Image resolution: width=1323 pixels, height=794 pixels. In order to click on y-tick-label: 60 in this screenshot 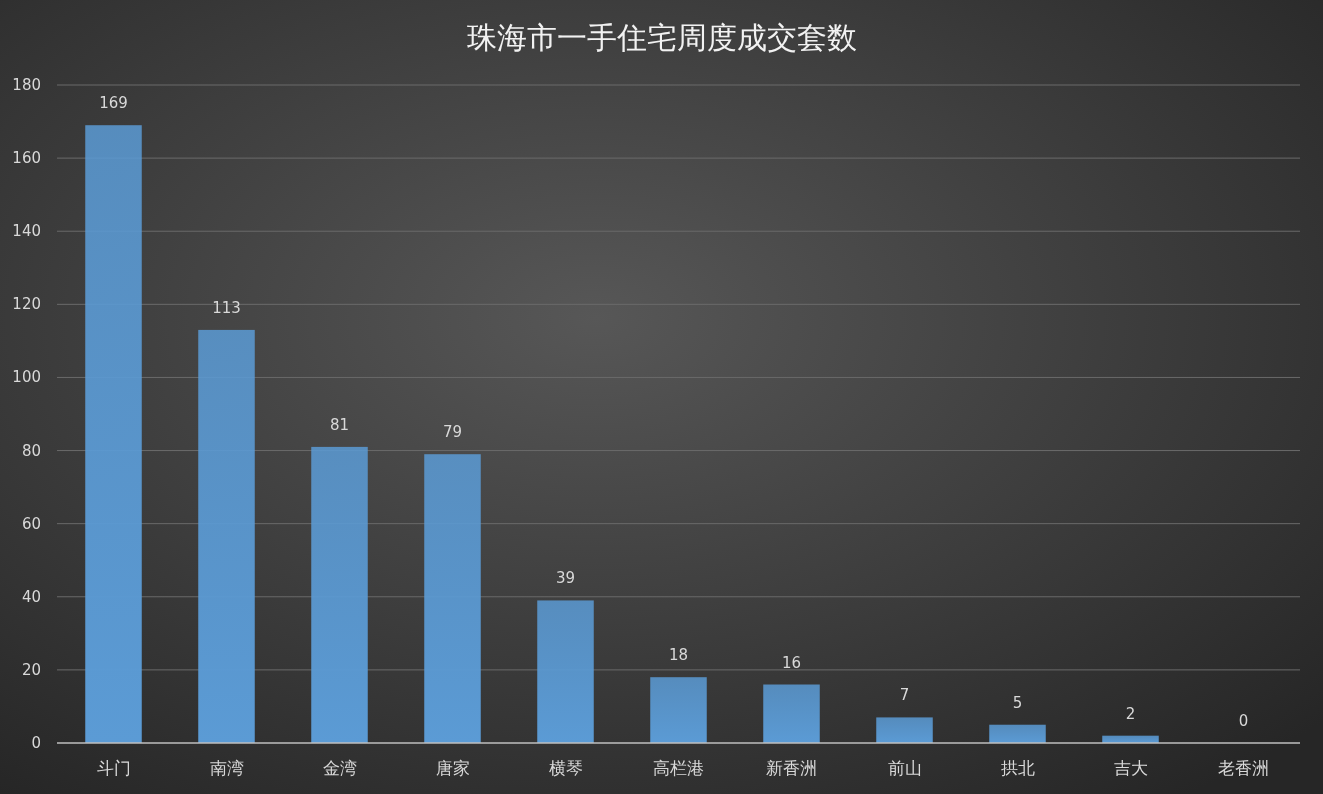, I will do `click(31, 523)`.